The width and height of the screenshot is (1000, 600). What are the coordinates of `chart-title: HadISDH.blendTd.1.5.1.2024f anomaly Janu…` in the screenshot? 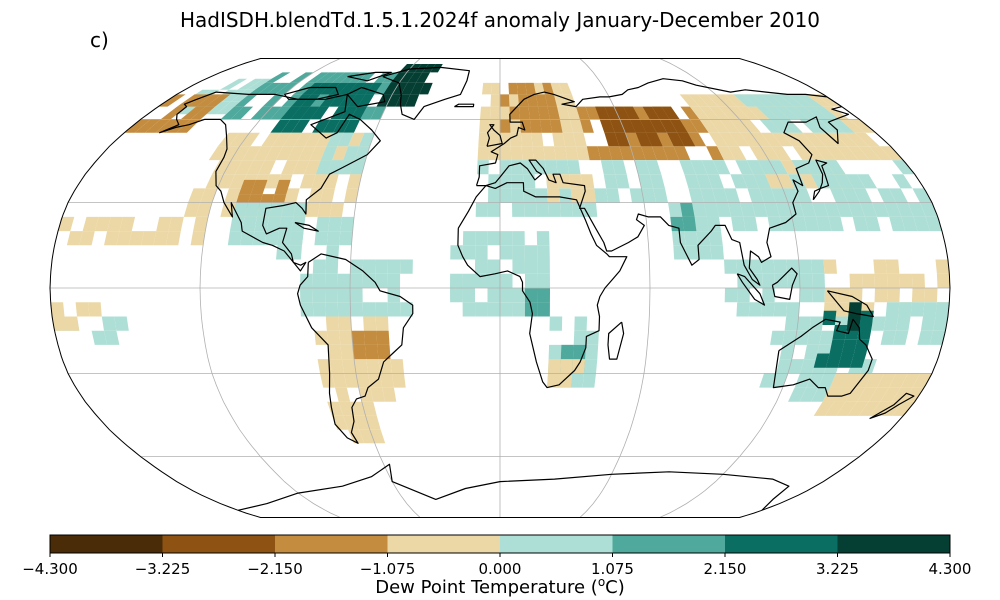 It's located at (500, 20).